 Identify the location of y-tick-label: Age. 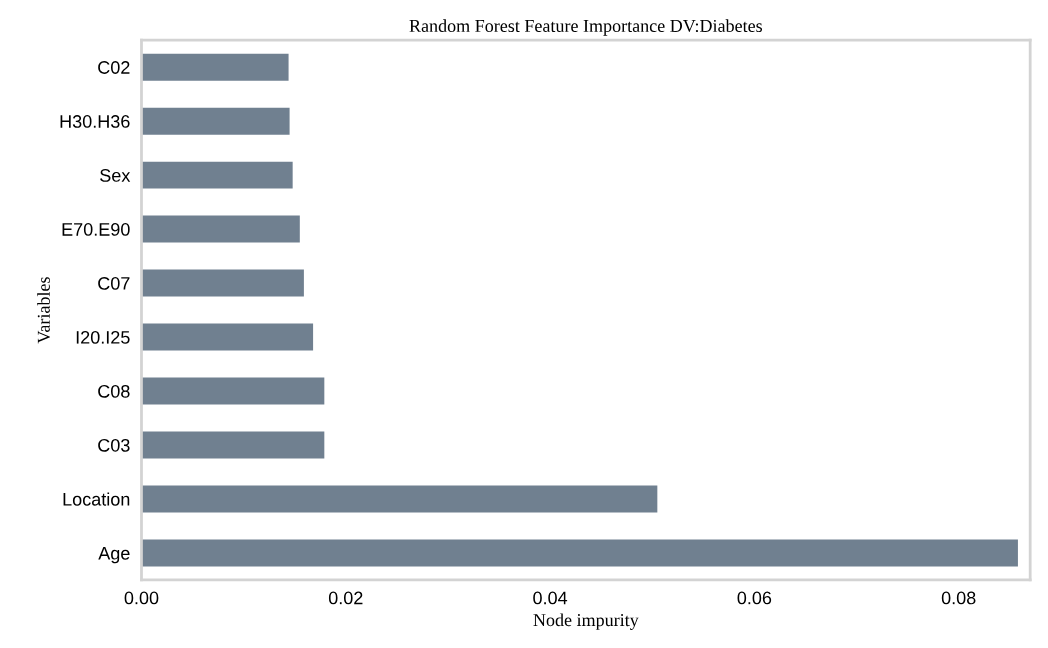
(114, 555).